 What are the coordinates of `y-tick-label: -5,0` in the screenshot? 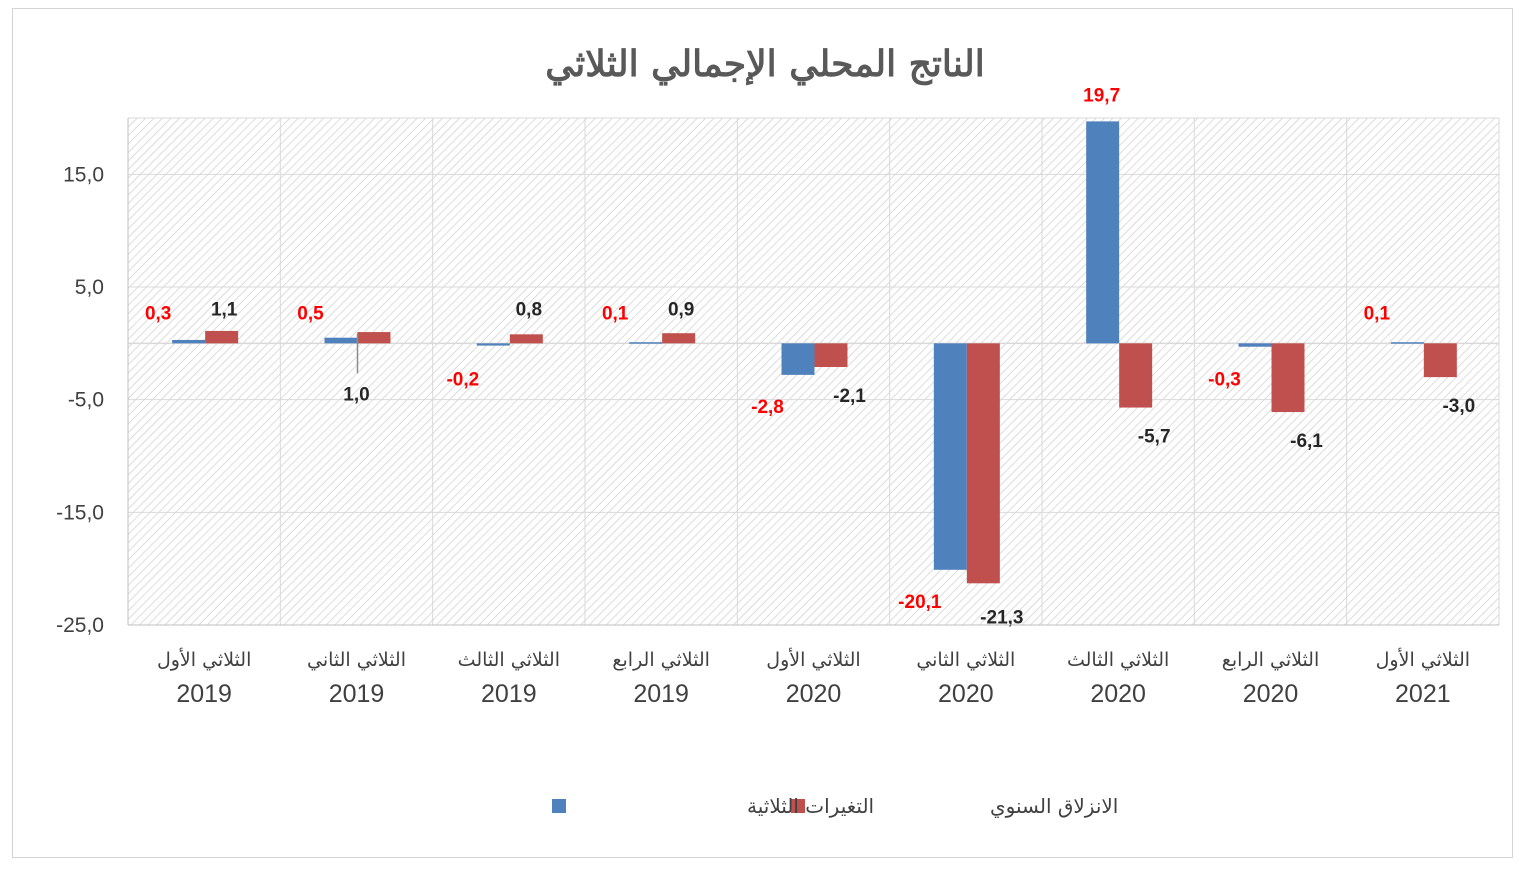 It's located at (86, 400).